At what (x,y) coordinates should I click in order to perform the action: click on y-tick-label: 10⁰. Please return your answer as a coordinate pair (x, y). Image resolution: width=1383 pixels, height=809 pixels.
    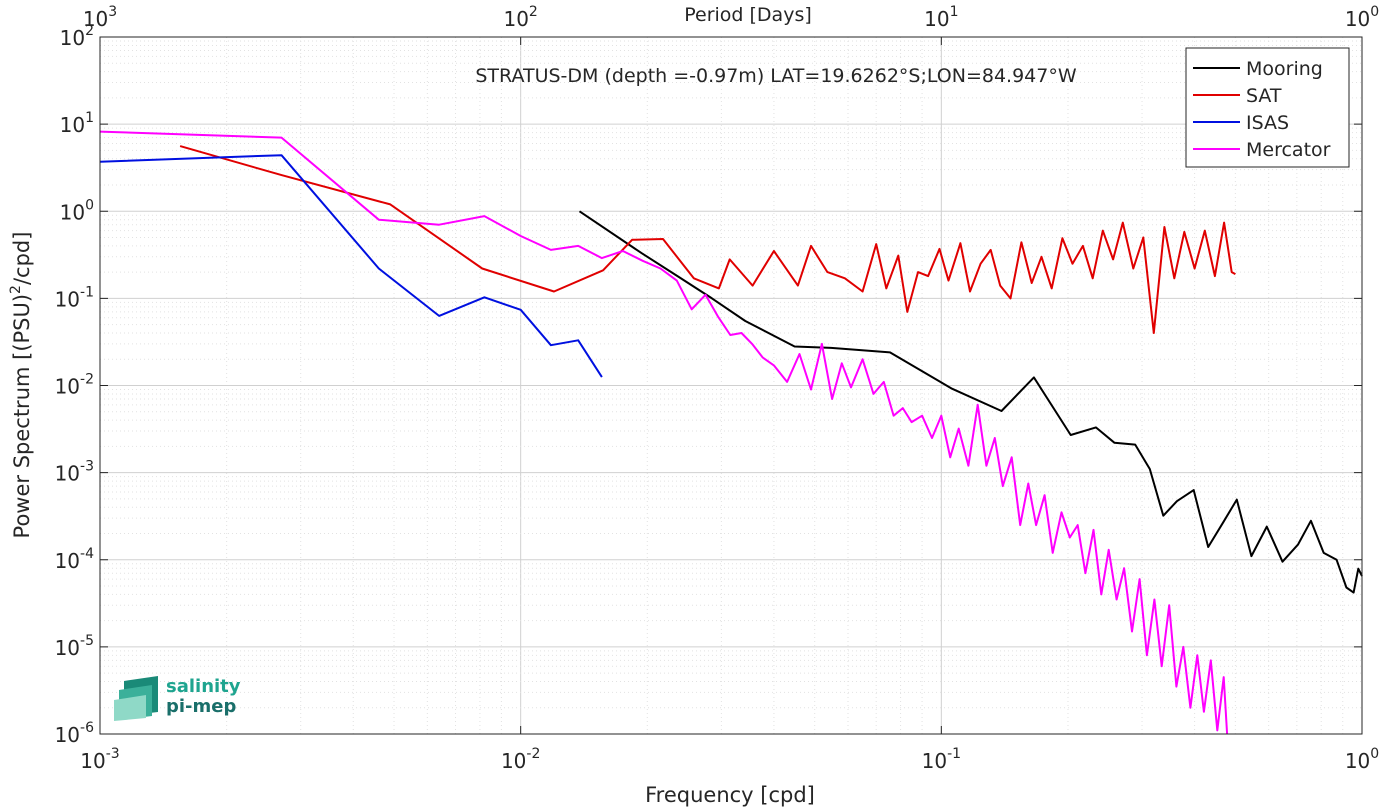
    Looking at the image, I should click on (77, 210).